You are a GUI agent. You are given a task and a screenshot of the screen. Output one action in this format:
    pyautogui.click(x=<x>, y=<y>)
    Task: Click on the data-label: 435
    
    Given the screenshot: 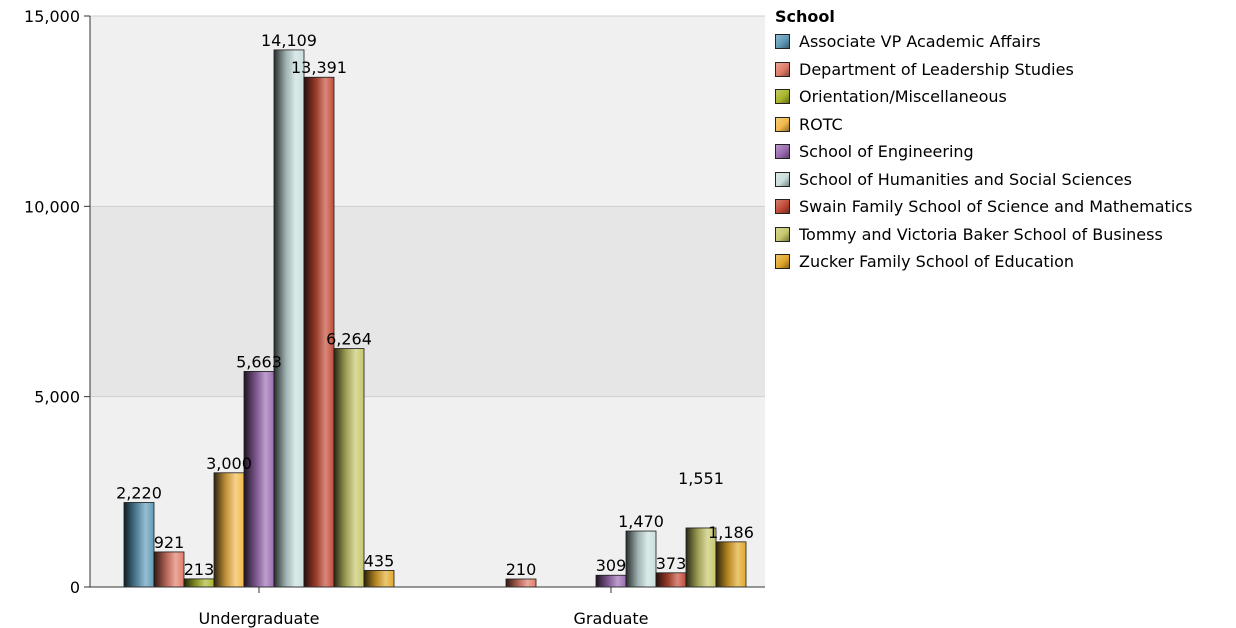 What is the action you would take?
    pyautogui.click(x=379, y=560)
    